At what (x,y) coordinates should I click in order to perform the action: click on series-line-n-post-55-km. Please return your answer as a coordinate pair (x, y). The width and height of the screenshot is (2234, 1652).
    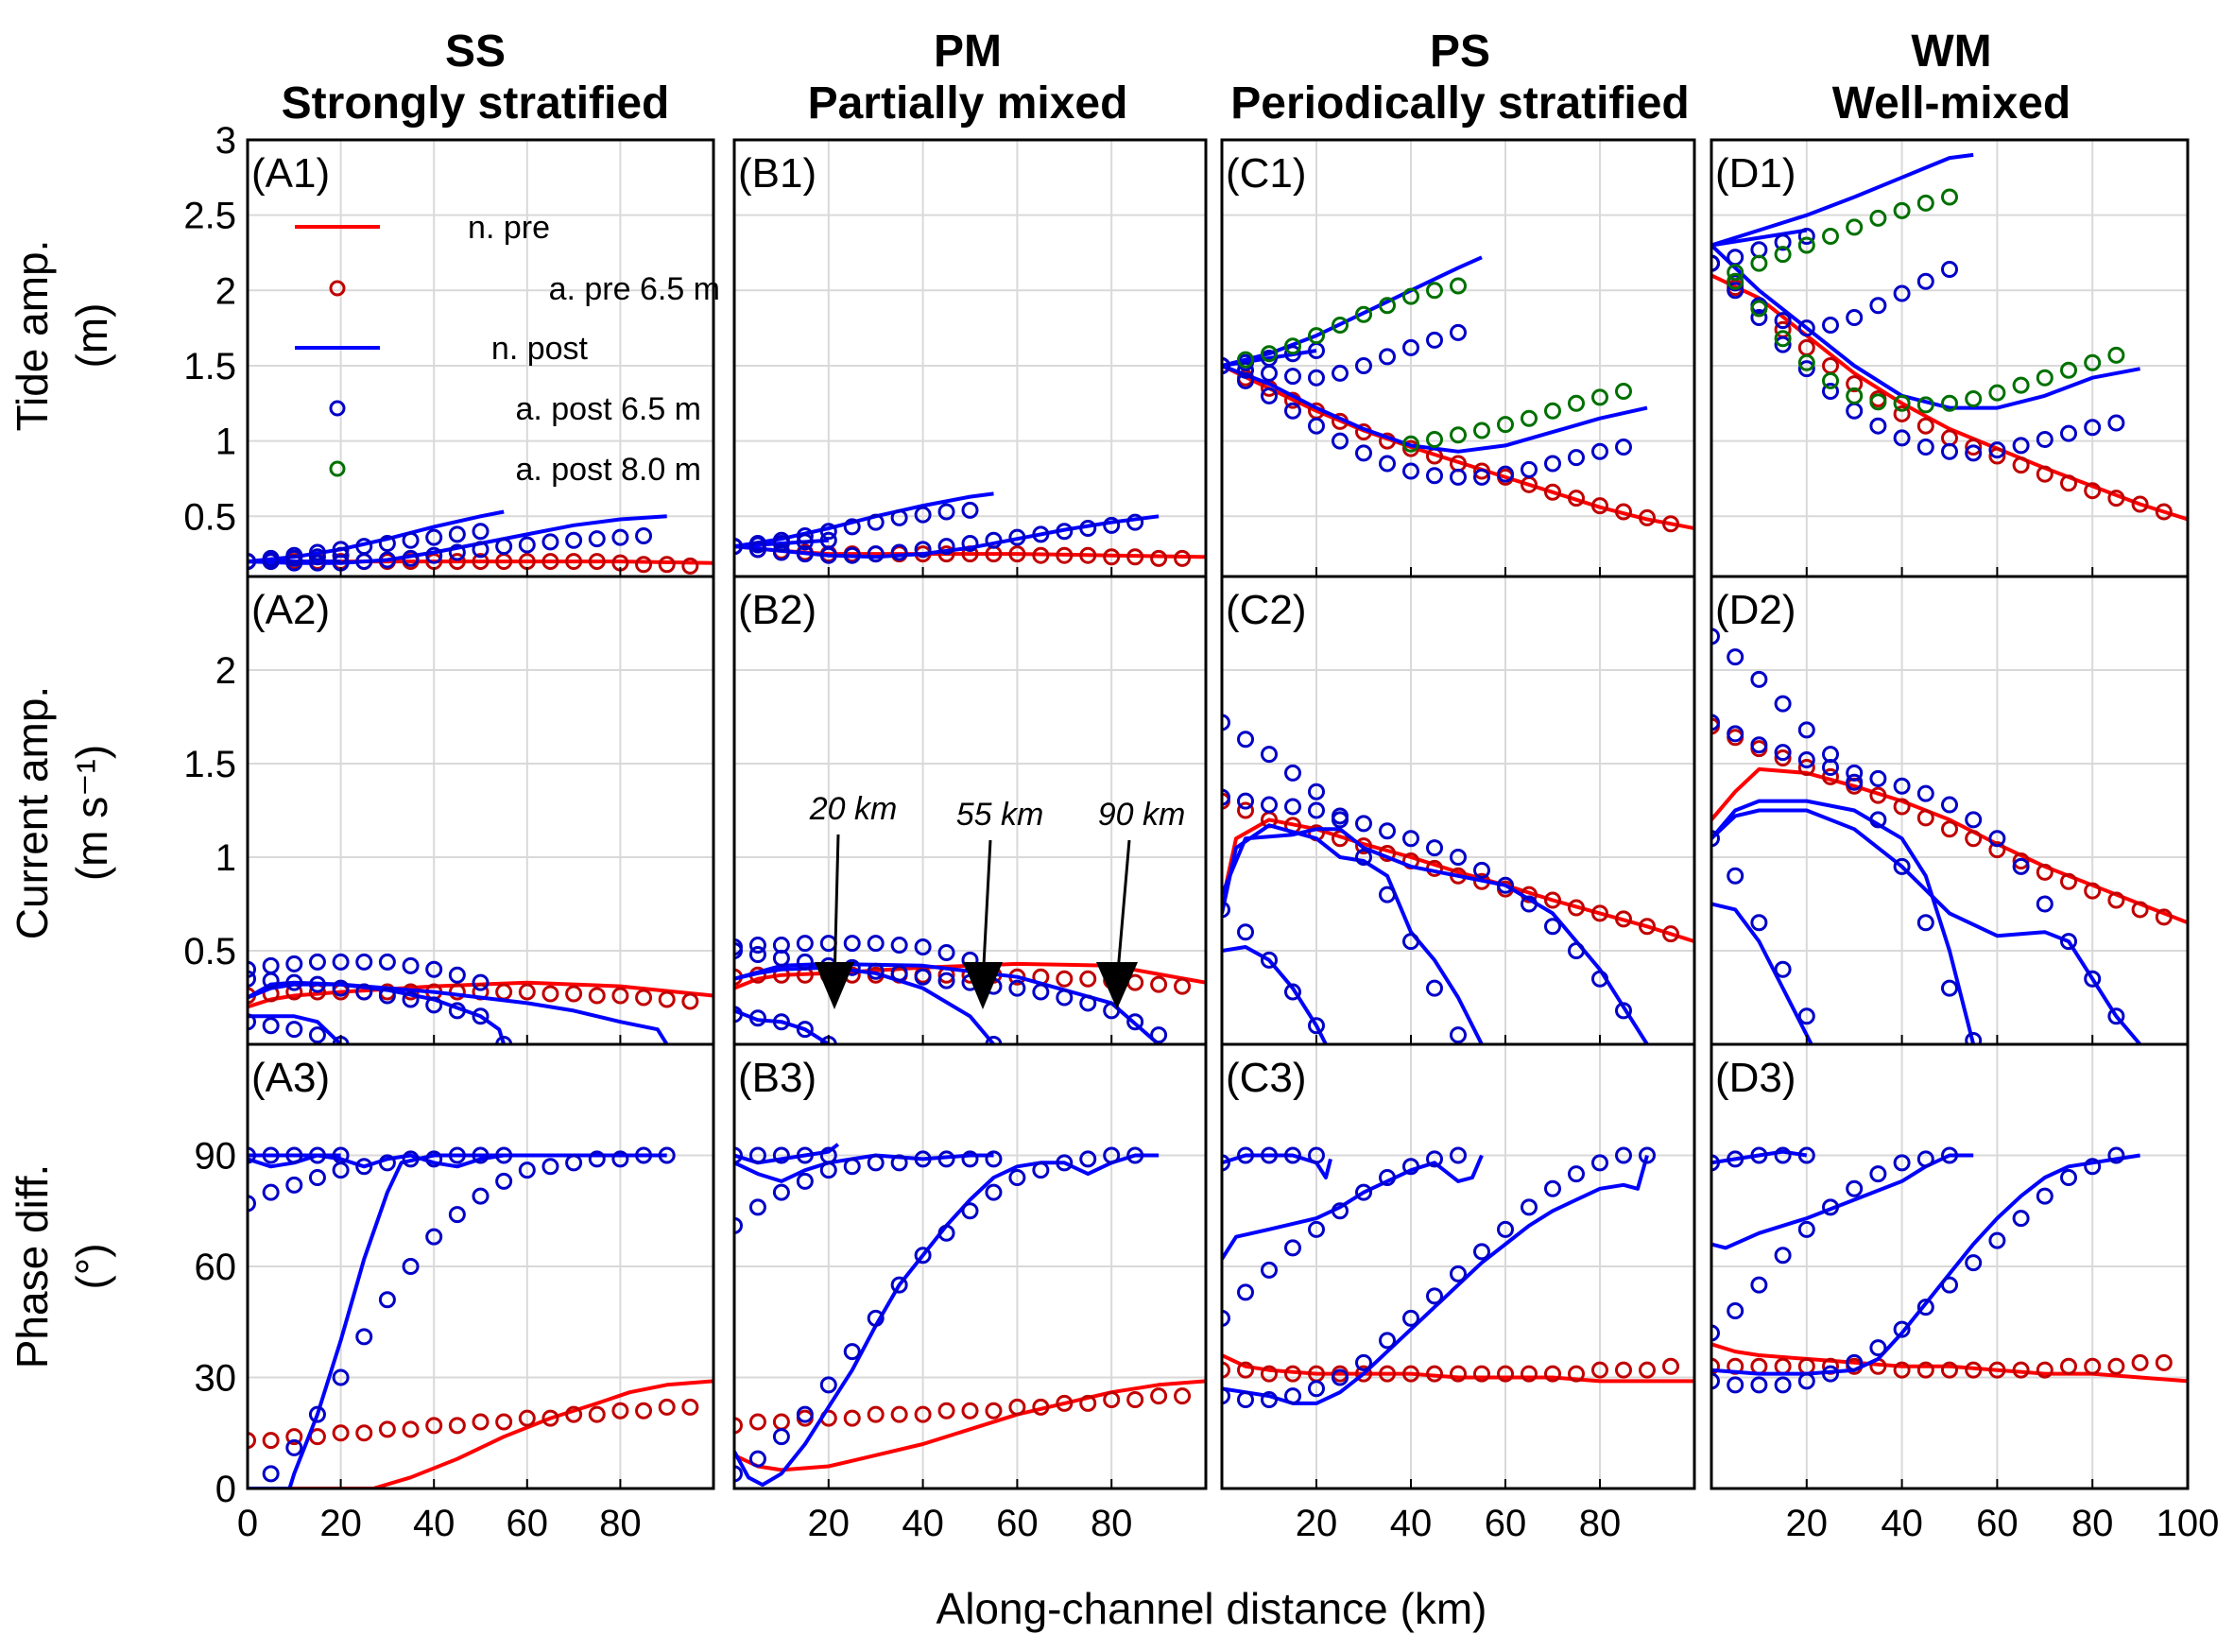
    Looking at the image, I should click on (1842, 200).